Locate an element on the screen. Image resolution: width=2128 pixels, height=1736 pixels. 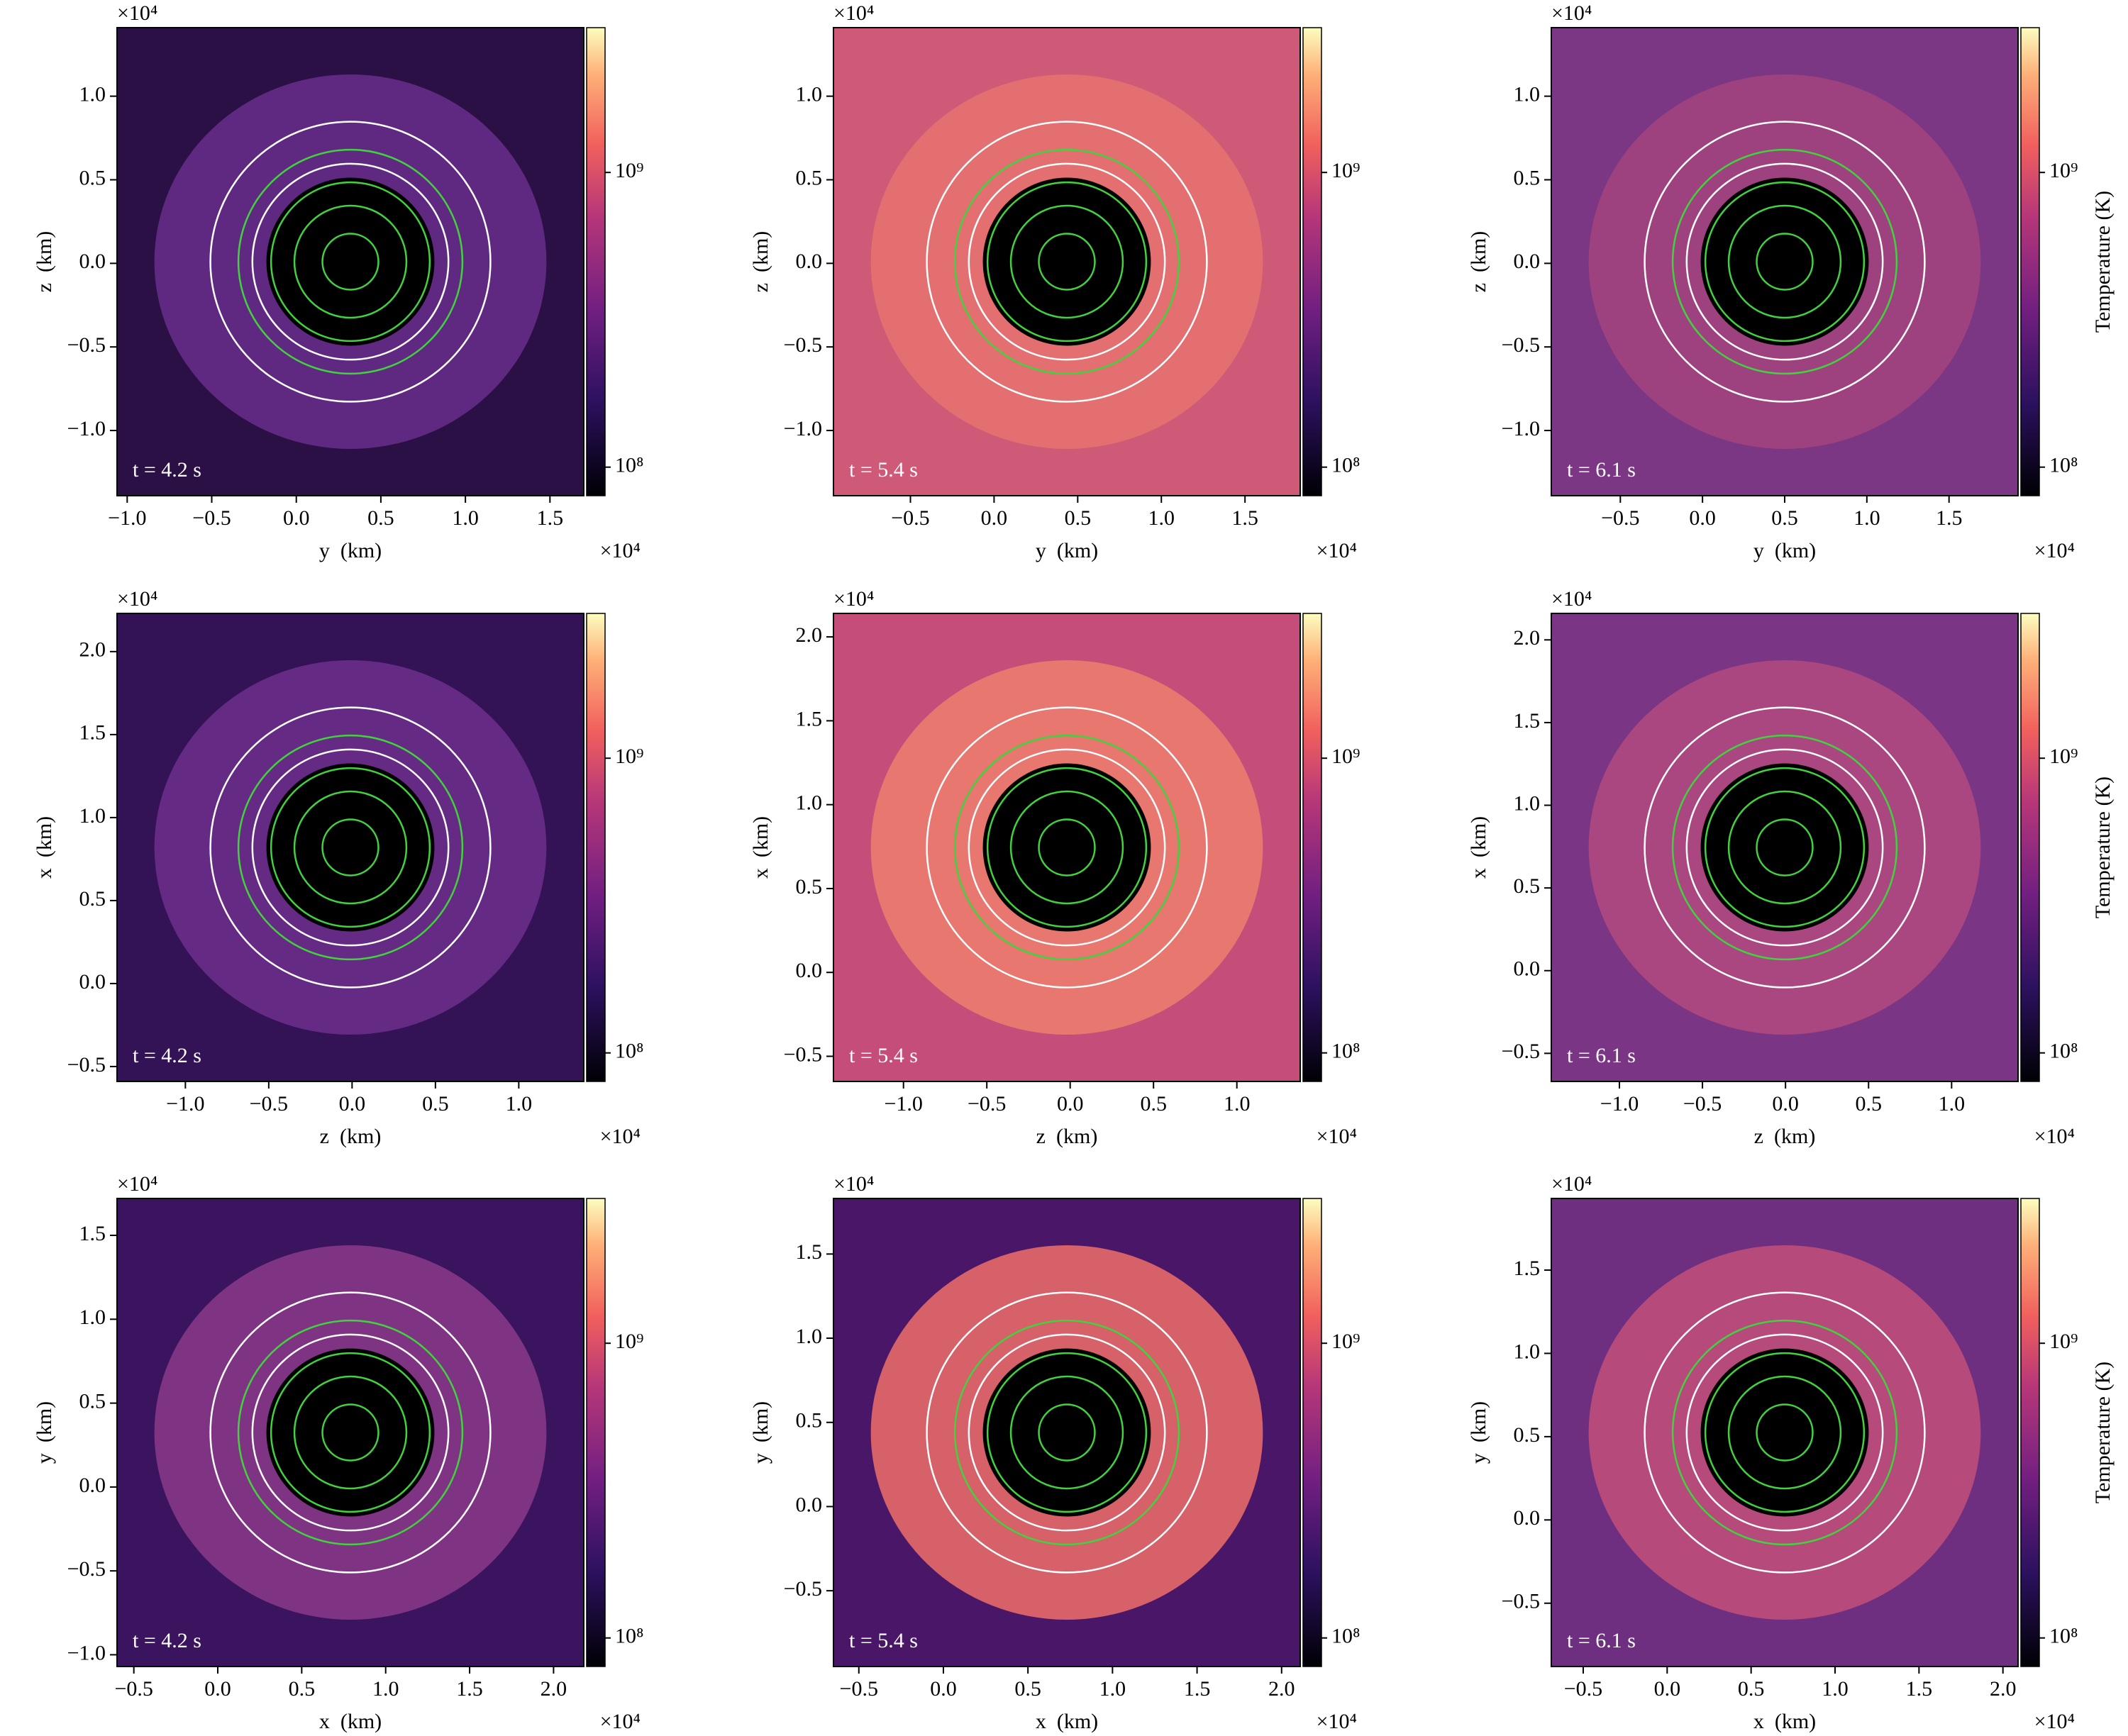
x-axis-label: y (km) is located at coordinates (350, 550).